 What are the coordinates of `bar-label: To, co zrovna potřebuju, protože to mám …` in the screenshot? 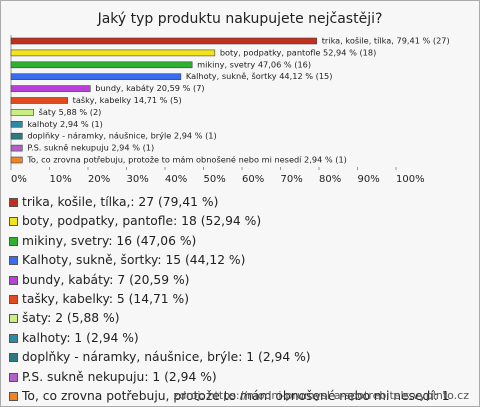 It's located at (186, 160).